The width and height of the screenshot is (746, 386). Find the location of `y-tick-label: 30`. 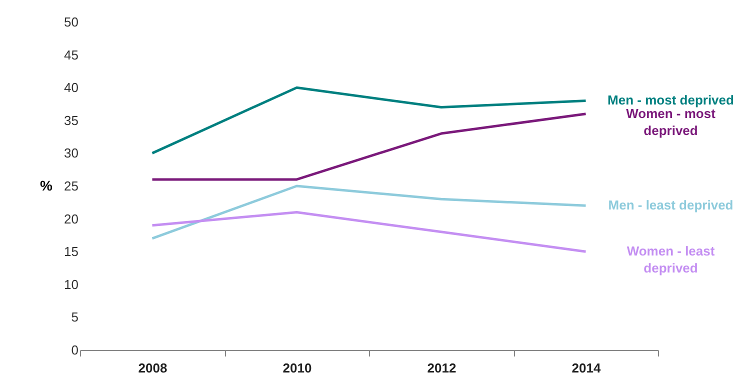

y-tick-label: 30 is located at coordinates (71, 153).